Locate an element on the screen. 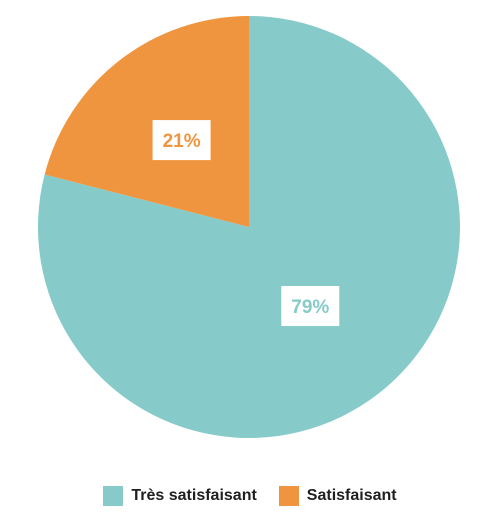  legend-label-tres-satisfaisant: Très satisfaisant is located at coordinates (194, 495).